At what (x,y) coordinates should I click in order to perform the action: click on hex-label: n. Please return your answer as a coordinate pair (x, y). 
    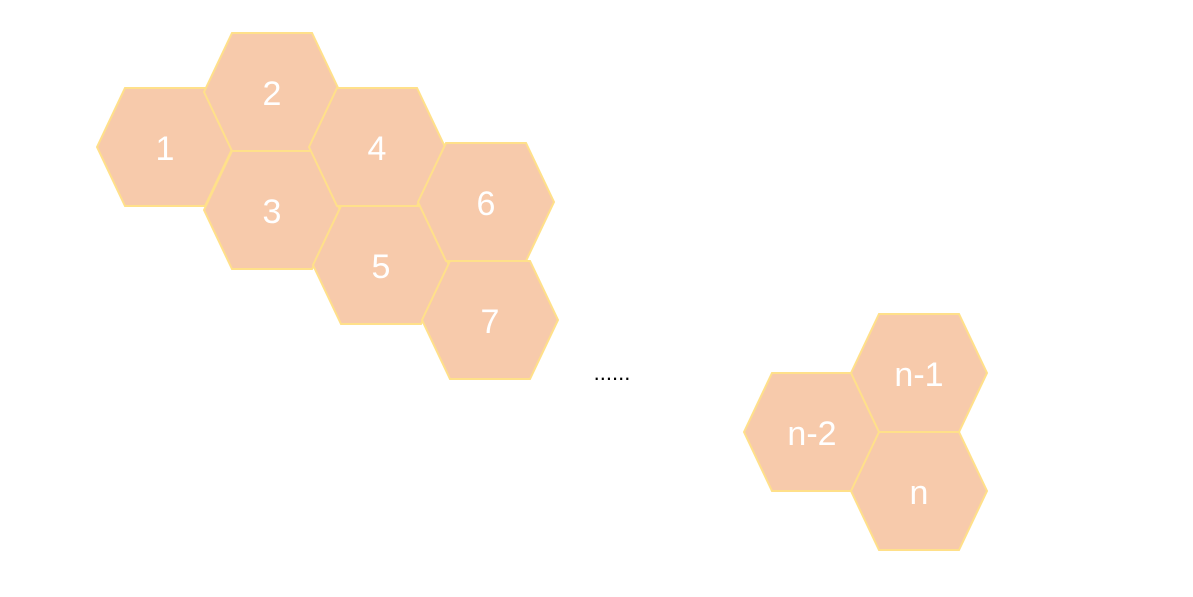
    Looking at the image, I should click on (919, 493).